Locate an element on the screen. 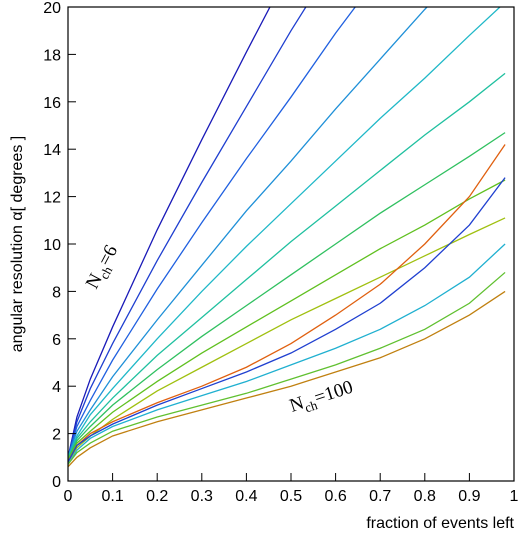  y-tick-label: 8 is located at coordinates (56, 292).